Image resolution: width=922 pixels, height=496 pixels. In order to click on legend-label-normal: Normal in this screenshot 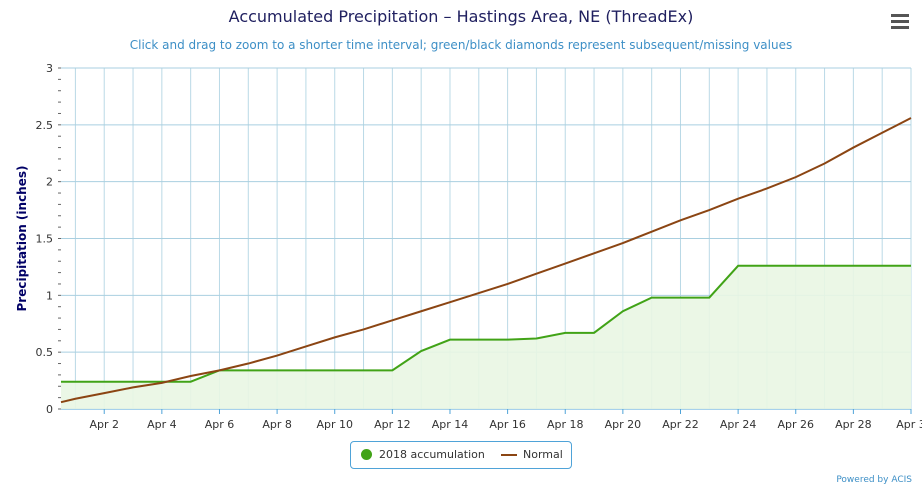, I will do `click(543, 454)`.